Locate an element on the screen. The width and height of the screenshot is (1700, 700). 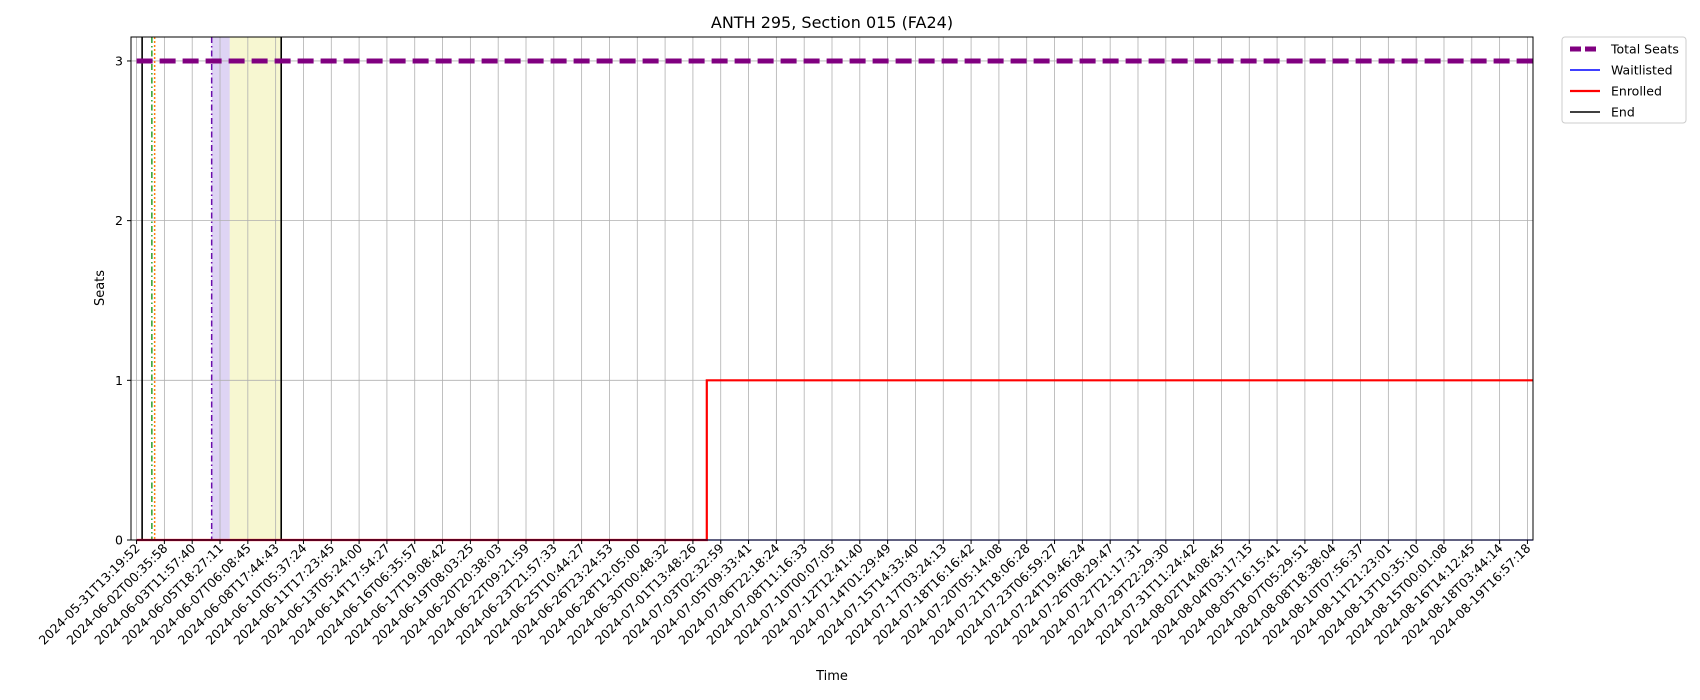
legend: Total Seats Waitlisted Enrolled End is located at coordinates (1624, 80).